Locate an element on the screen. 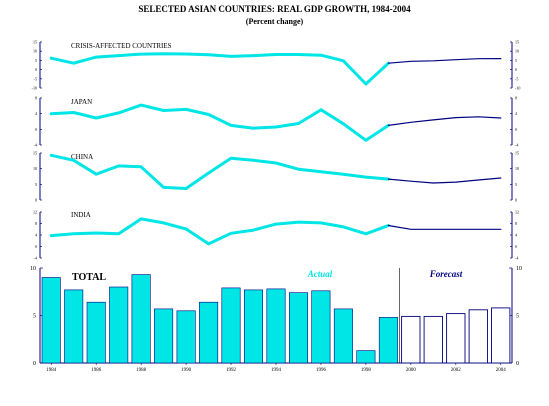 Image resolution: width=549 pixels, height=406 pixels. panel-japan: 8 8 4 4 0 0 -4 -4 JAPAN is located at coordinates (276, 122).